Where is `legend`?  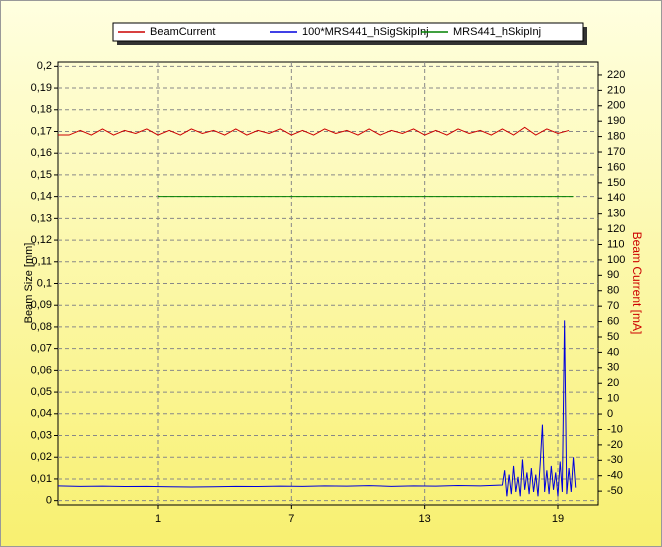
legend is located at coordinates (348, 32).